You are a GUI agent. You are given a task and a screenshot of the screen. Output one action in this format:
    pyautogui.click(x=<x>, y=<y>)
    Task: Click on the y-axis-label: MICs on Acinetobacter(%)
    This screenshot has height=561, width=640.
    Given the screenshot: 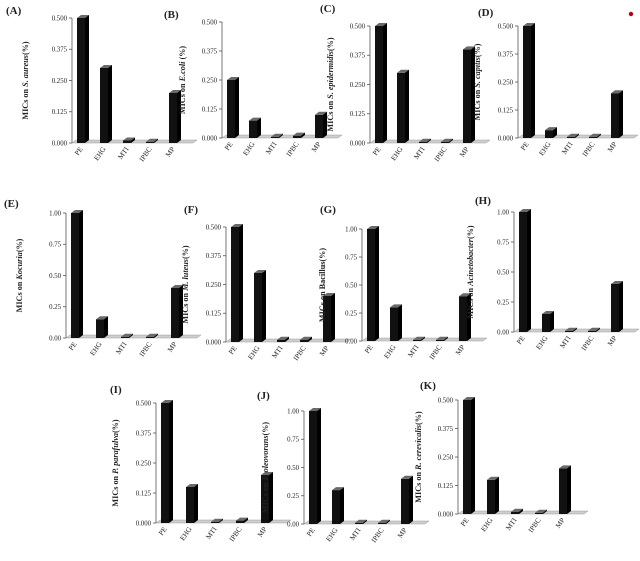 What is the action you would take?
    pyautogui.click(x=470, y=272)
    